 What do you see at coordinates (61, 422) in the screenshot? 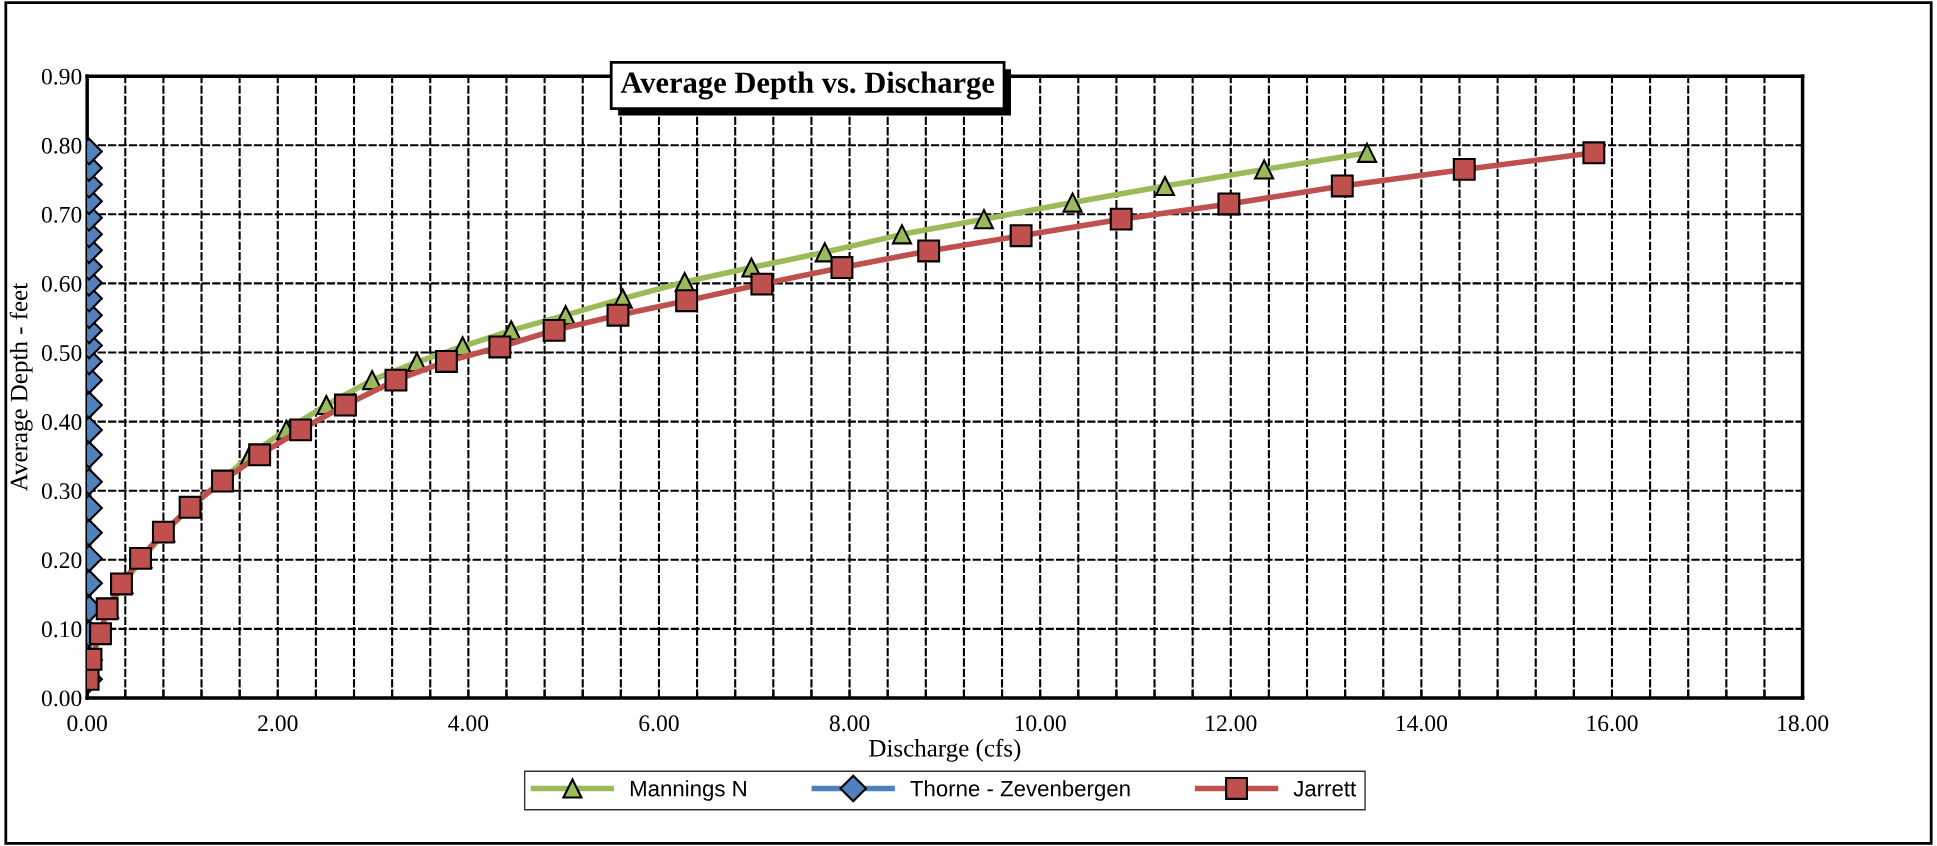
I see `y-tick-label: 0.40` at bounding box center [61, 422].